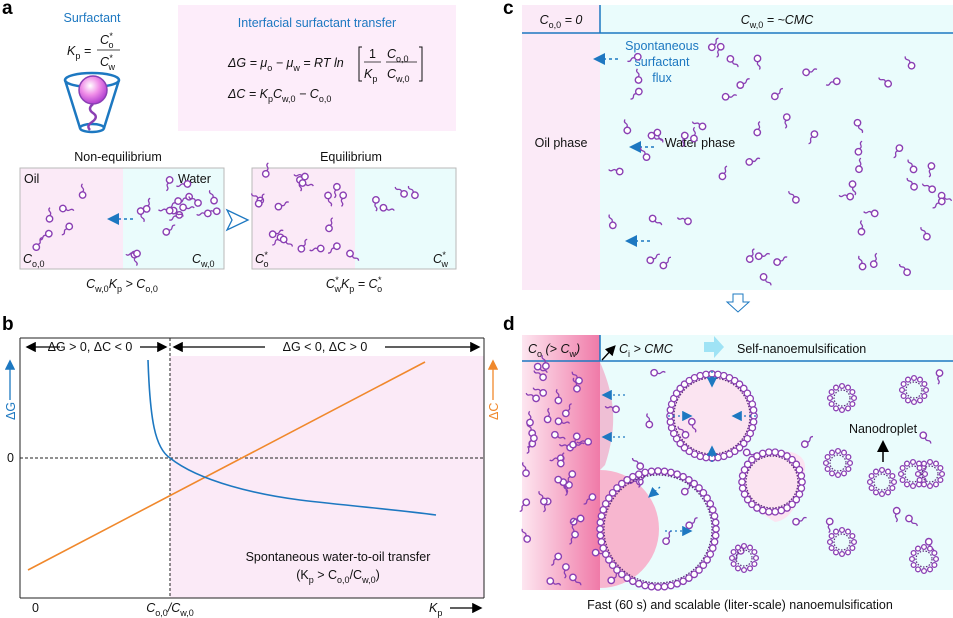 The width and height of the screenshot is (953, 618). What do you see at coordinates (771, 480) in the screenshot?
I see `droplet-shells` at bounding box center [771, 480].